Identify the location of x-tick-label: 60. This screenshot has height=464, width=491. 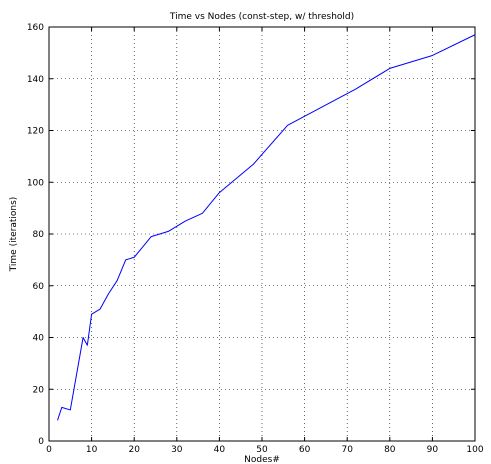
(305, 450).